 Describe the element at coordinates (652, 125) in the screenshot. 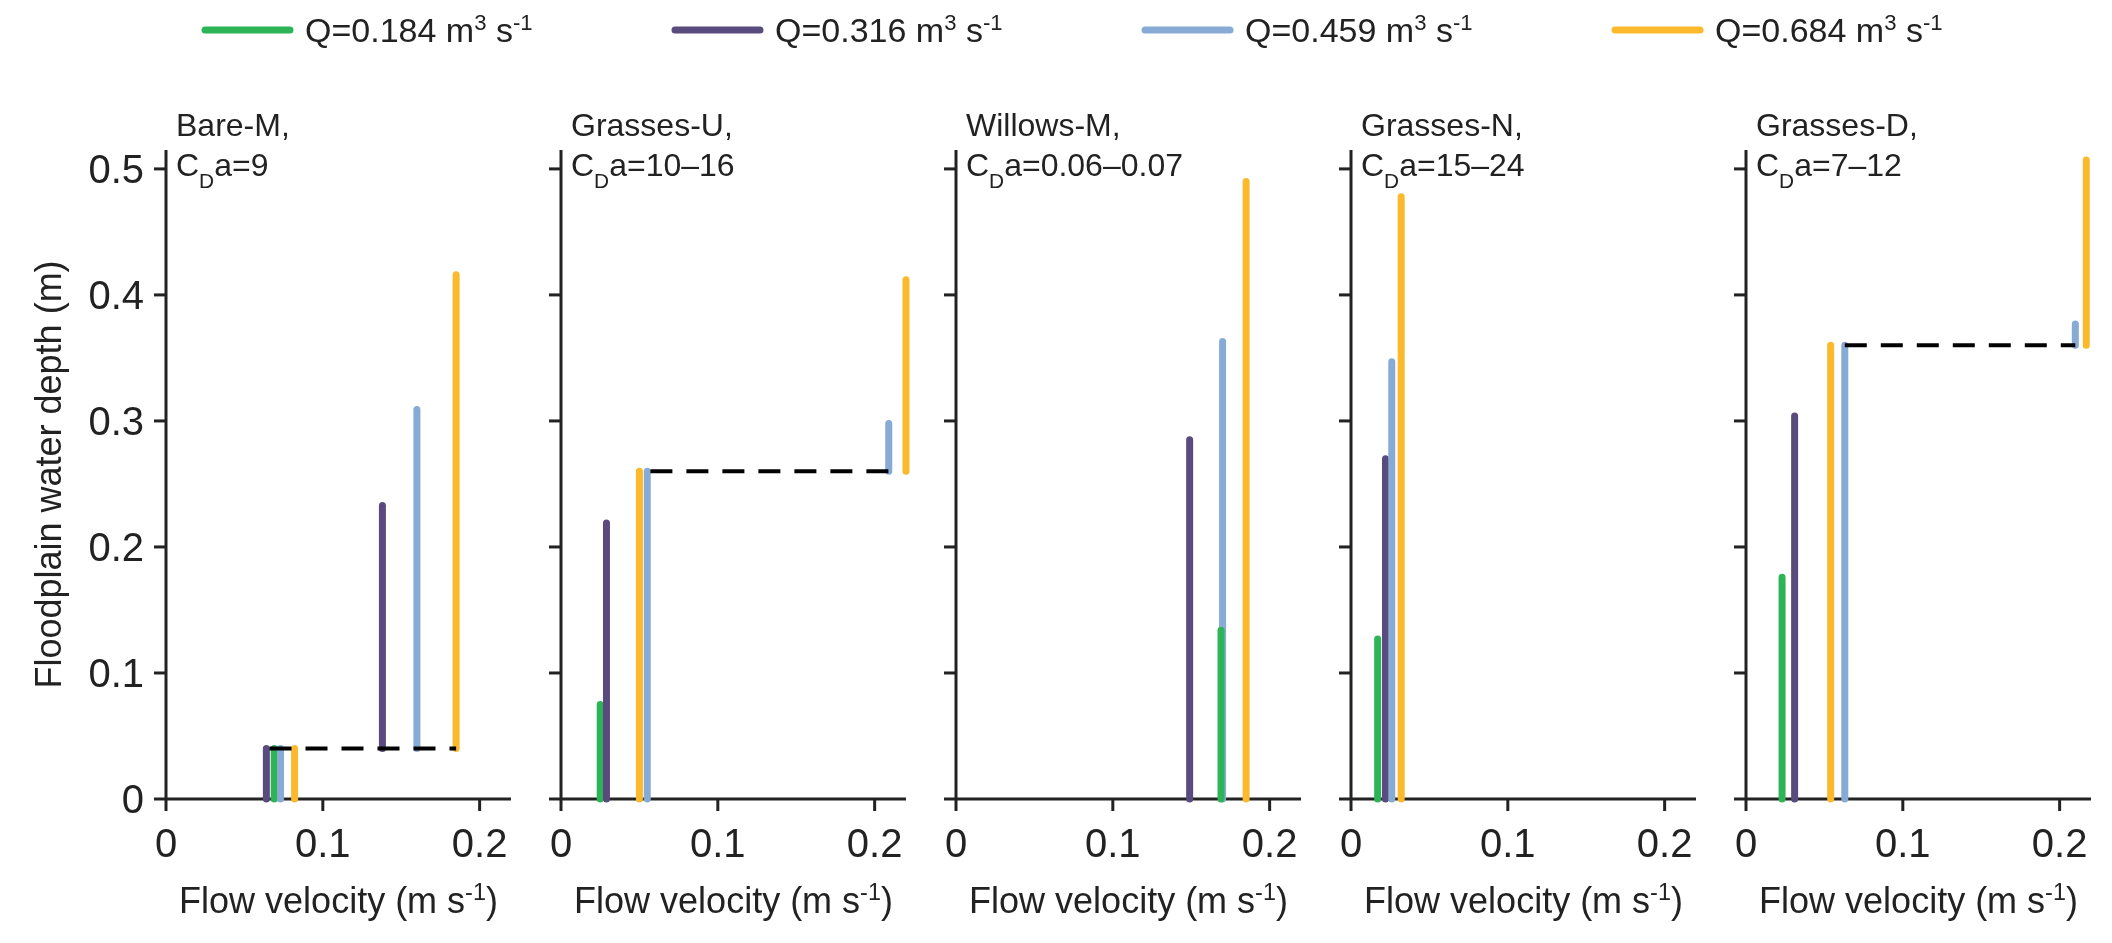

I see `chart-title: Grasses-U,` at that location.